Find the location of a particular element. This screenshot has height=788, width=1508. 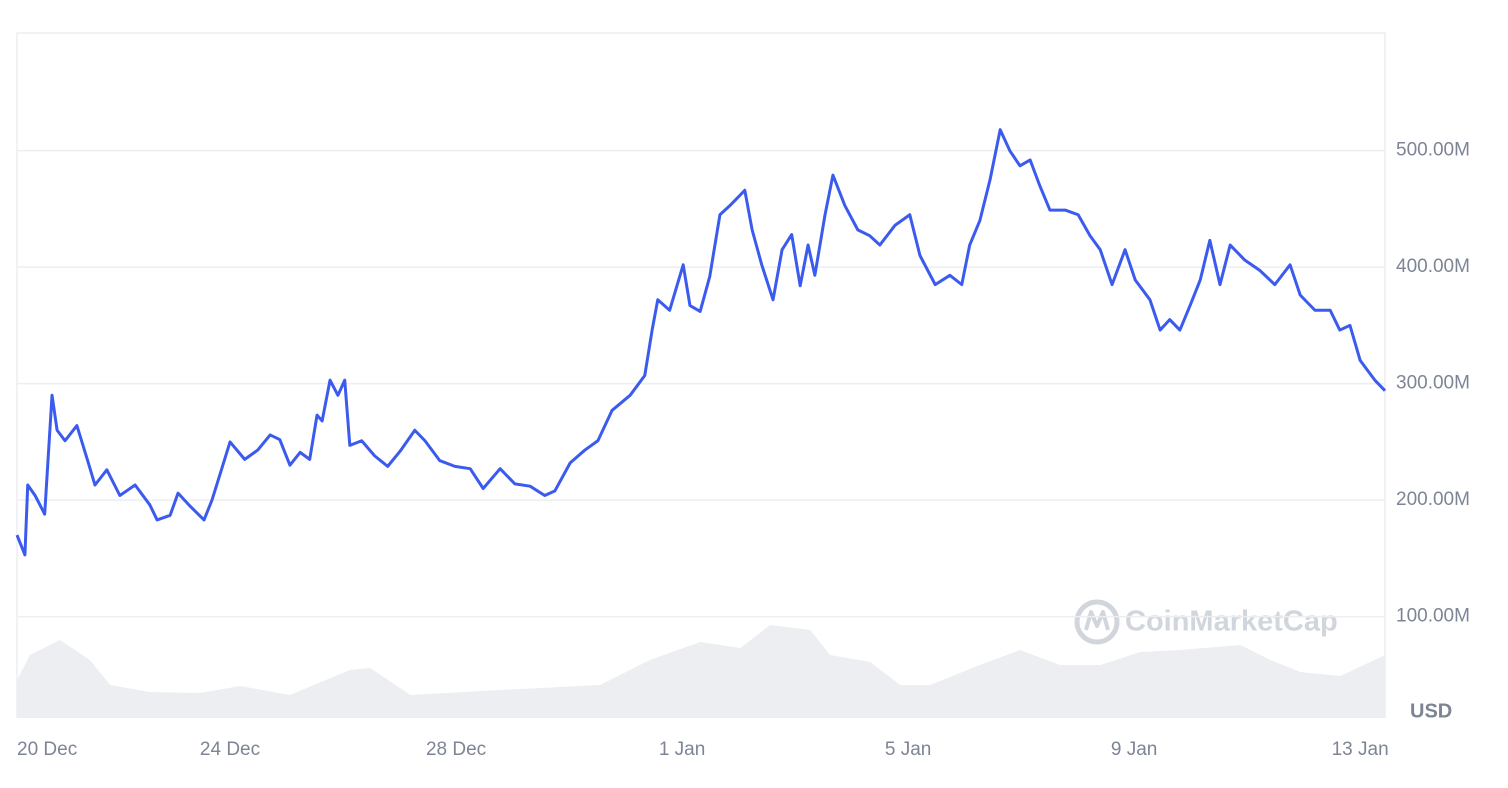

y-tick-label: 200.00M is located at coordinates (1433, 499).